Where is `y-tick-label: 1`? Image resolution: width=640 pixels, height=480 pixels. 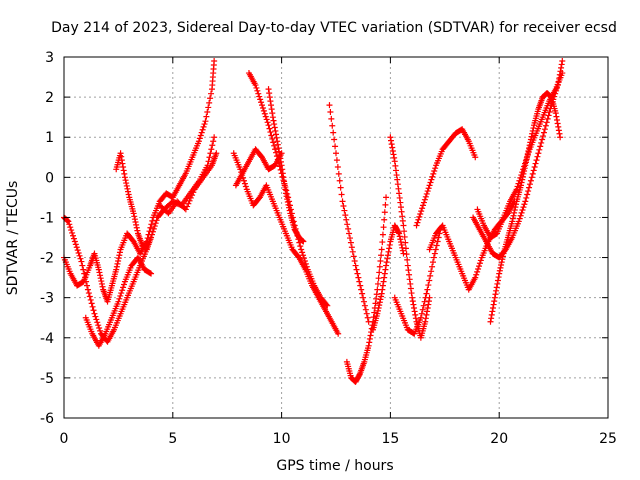
y-tick-label: 1 is located at coordinates (49, 138).